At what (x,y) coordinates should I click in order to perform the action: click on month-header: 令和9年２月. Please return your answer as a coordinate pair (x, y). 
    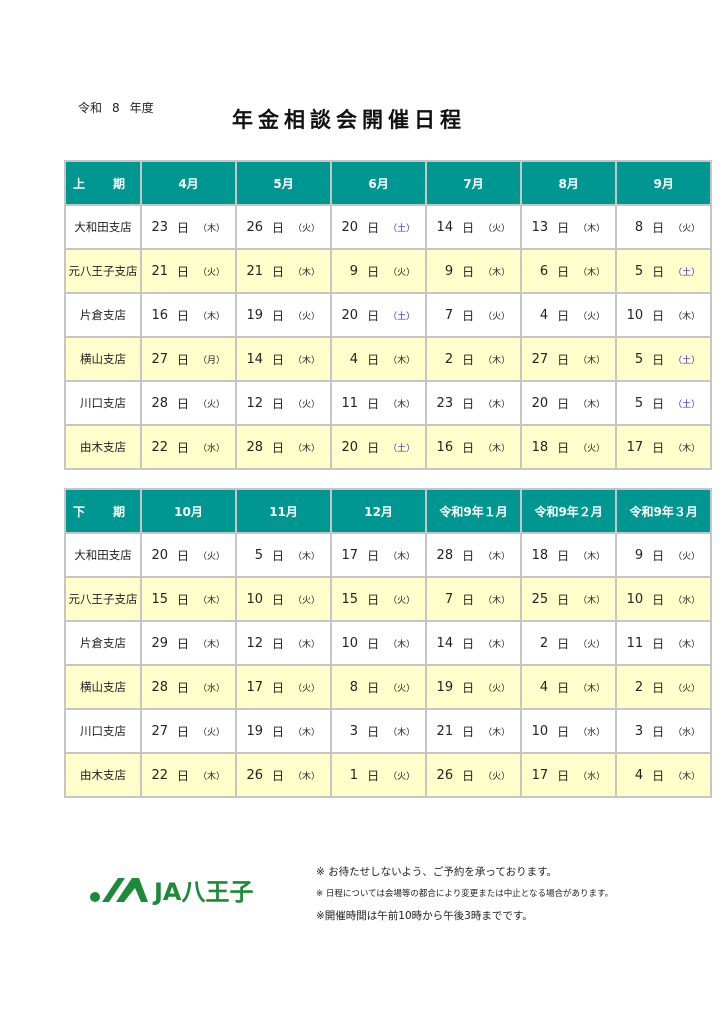
    Looking at the image, I should click on (569, 511).